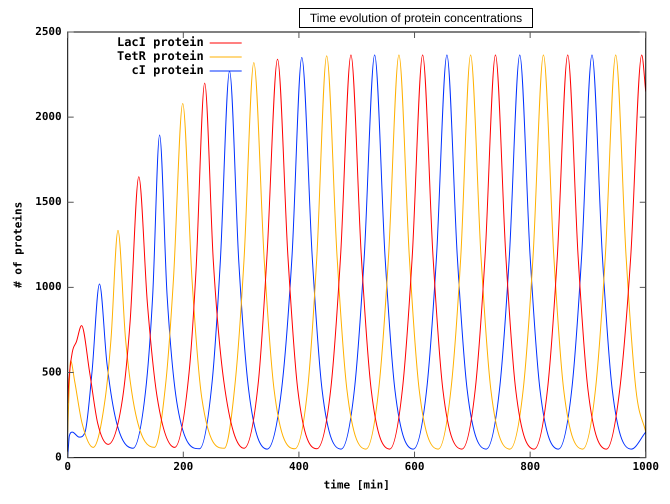 The height and width of the screenshot is (504, 670). I want to click on legend-label: TetR protein, so click(160, 56).